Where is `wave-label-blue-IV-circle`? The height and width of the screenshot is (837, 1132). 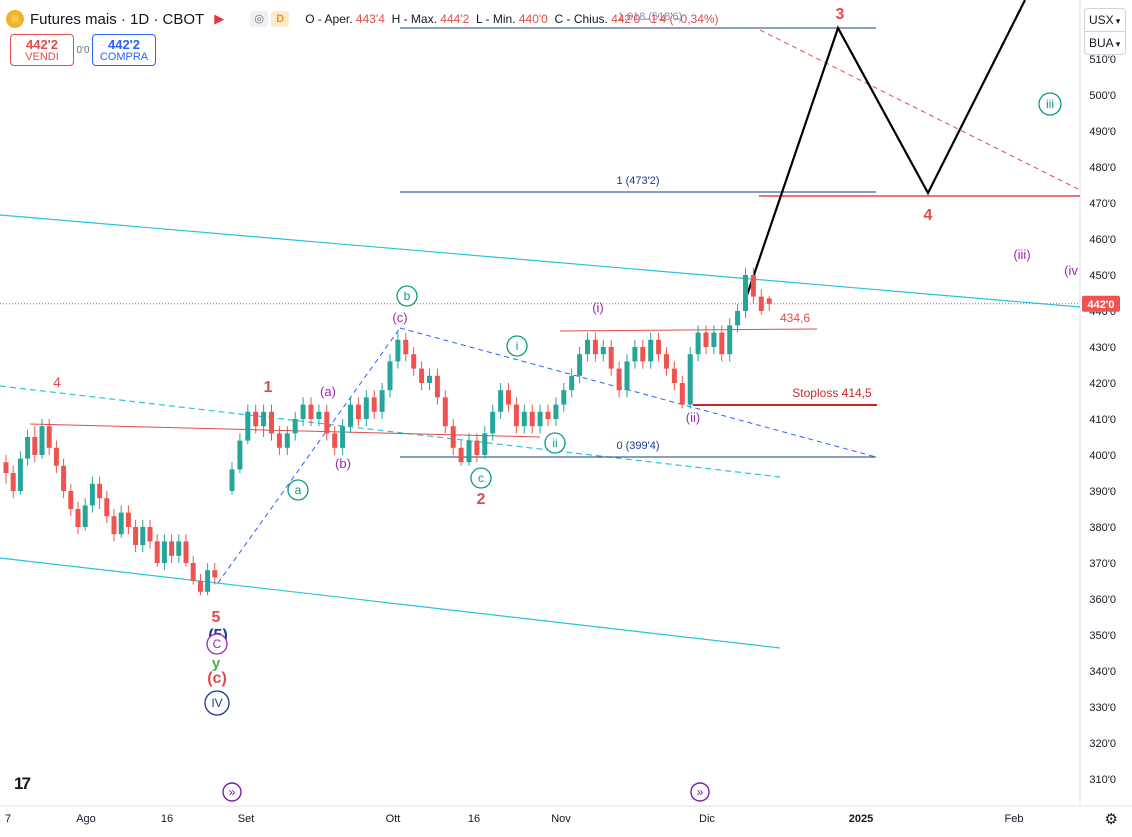
wave-label-blue-IV-circle is located at coordinates (217, 703).